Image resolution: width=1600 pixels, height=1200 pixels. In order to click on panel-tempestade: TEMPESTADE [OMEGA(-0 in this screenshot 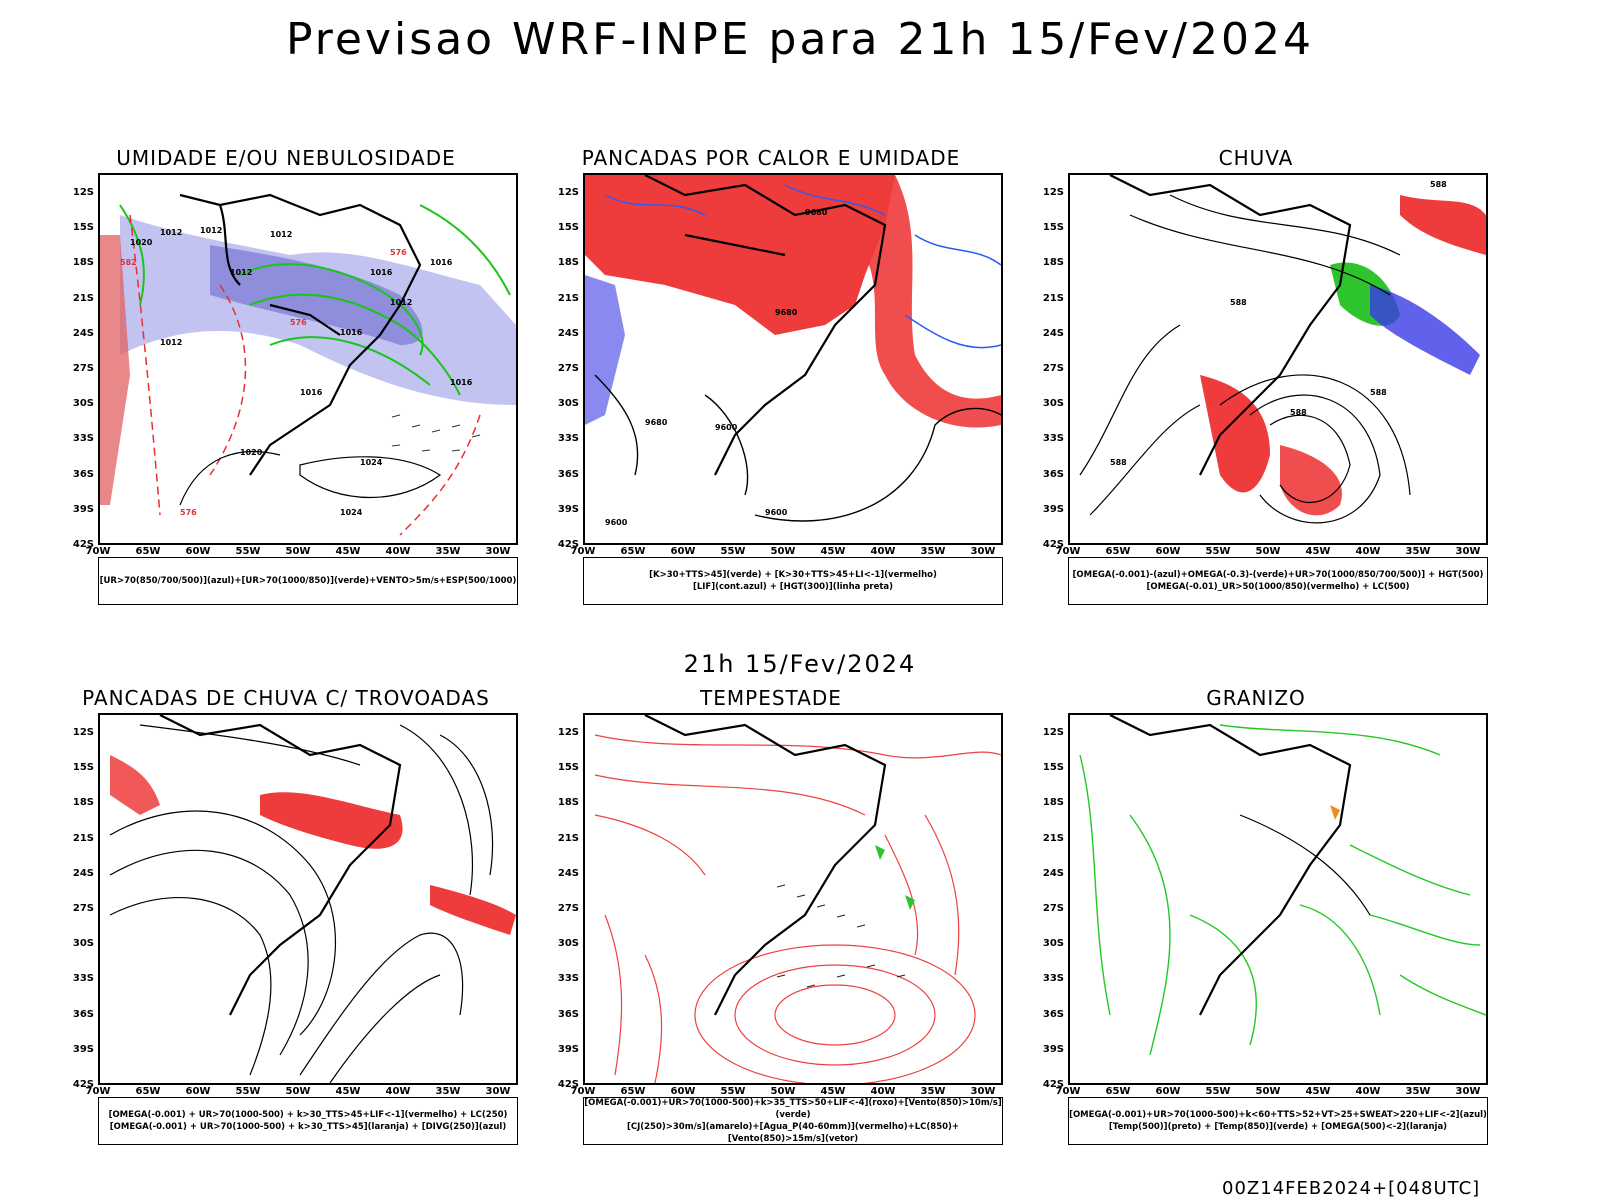, I will do `click(772, 926)`.